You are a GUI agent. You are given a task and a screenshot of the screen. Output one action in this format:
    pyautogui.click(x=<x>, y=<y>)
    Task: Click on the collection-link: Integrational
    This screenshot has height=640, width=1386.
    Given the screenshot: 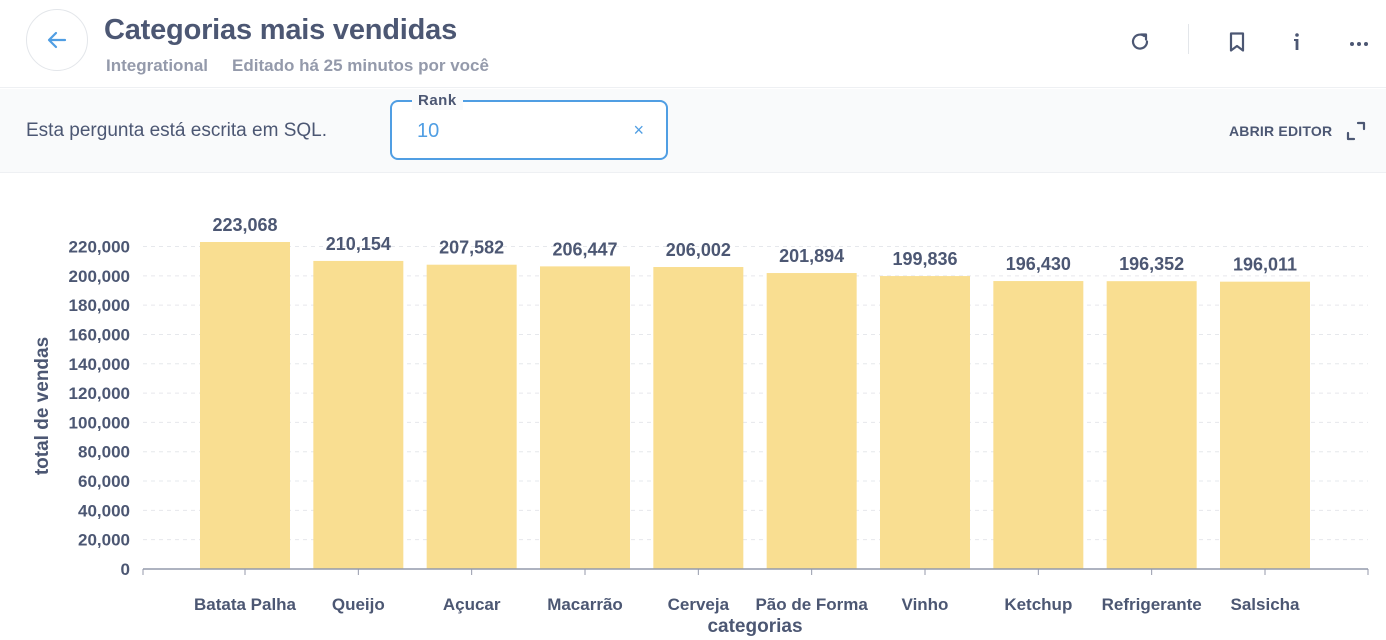 What is the action you would take?
    pyautogui.click(x=157, y=65)
    